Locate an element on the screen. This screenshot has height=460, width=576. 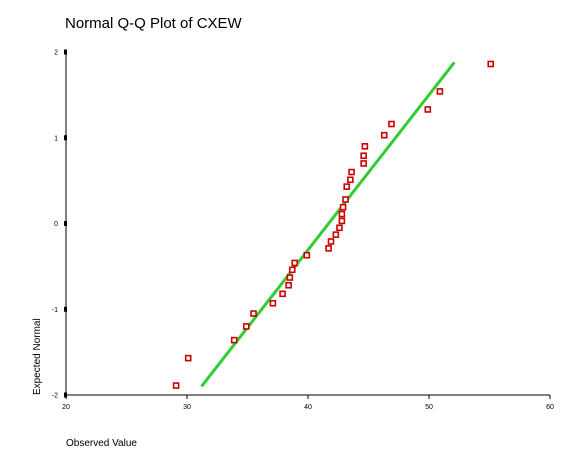
x-tick-label: 50 is located at coordinates (429, 407).